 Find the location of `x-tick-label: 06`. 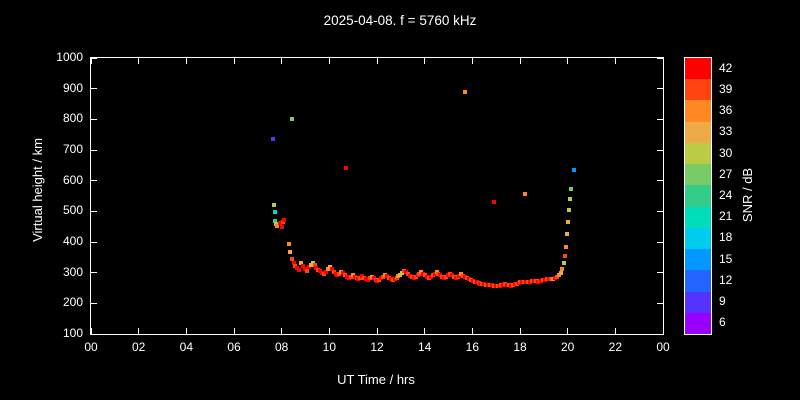

x-tick-label: 06 is located at coordinates (234, 347).